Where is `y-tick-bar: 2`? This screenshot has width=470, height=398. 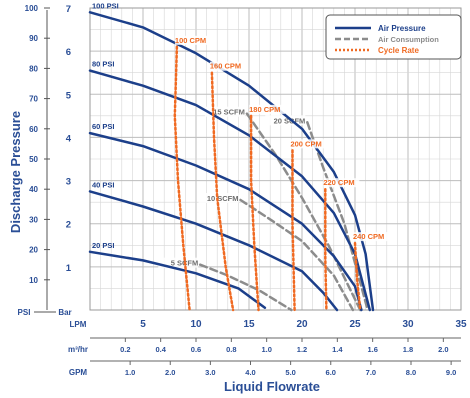
y-tick-bar: 2 is located at coordinates (68, 225).